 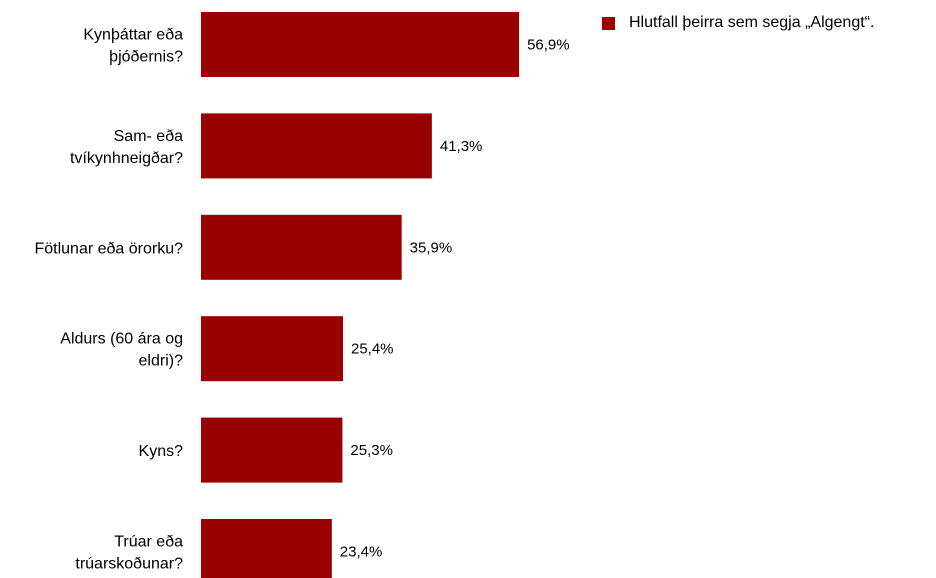 What do you see at coordinates (752, 22) in the screenshot?
I see `legend-label: Hlutfall þeirra sem segja „Algengt“.` at bounding box center [752, 22].